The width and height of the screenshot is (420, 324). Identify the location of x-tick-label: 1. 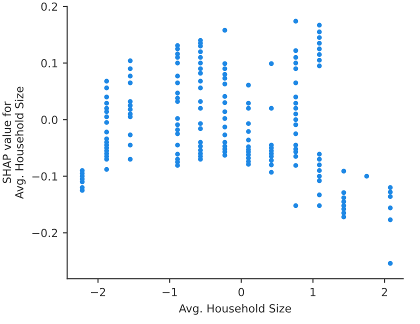
(313, 292).